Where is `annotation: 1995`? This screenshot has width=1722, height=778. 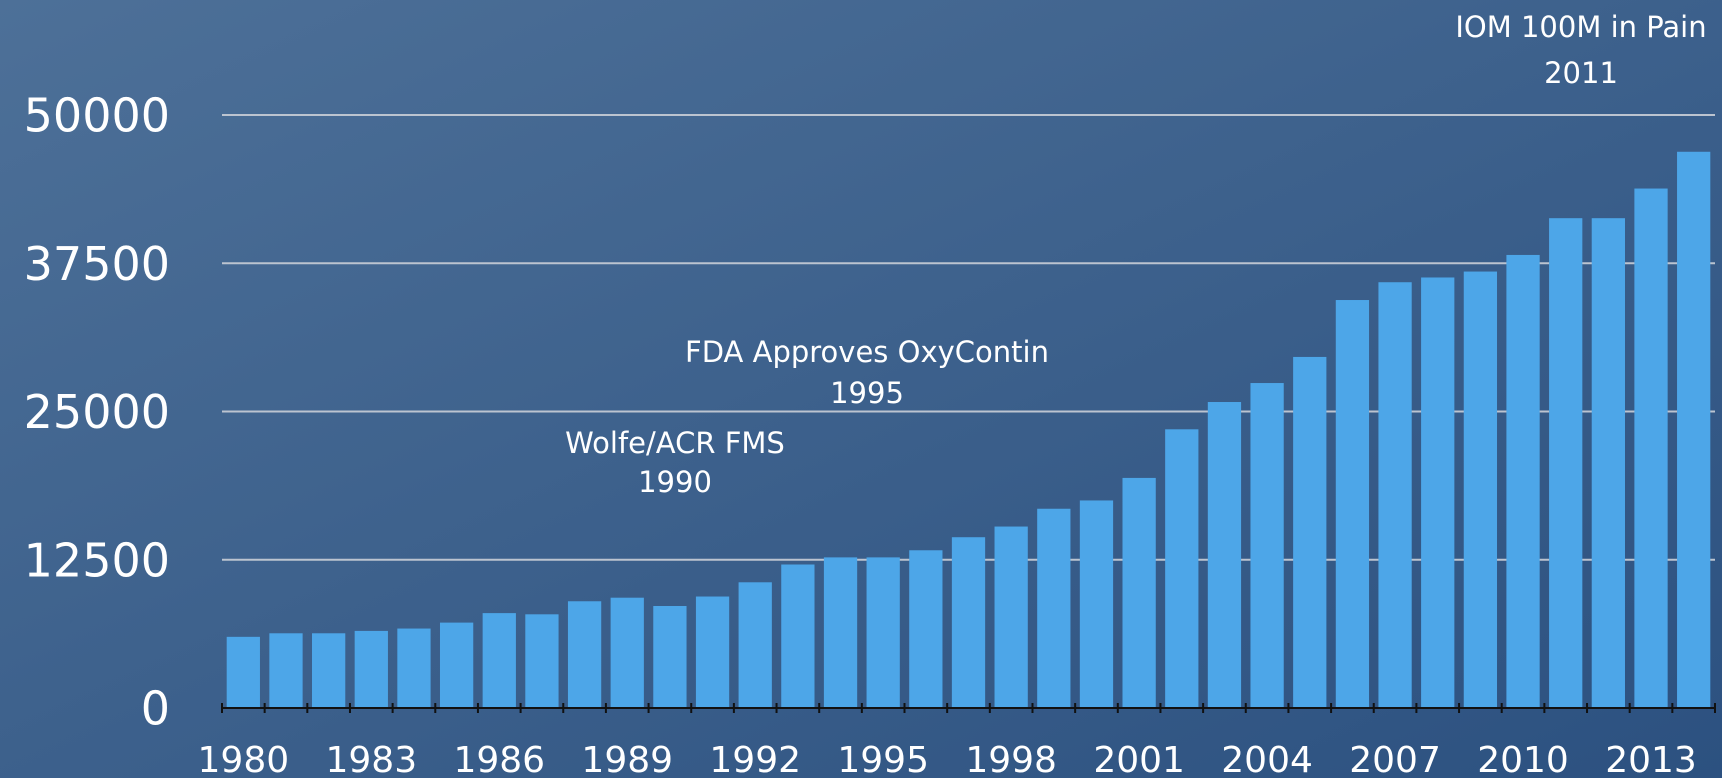 annotation: 1995 is located at coordinates (867, 393).